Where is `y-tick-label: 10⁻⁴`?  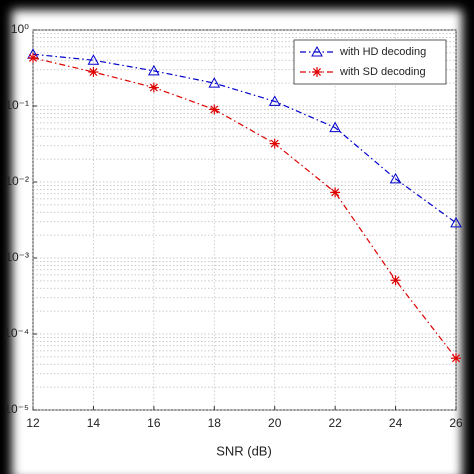
y-tick-label: 10⁻⁴ is located at coordinates (16, 333).